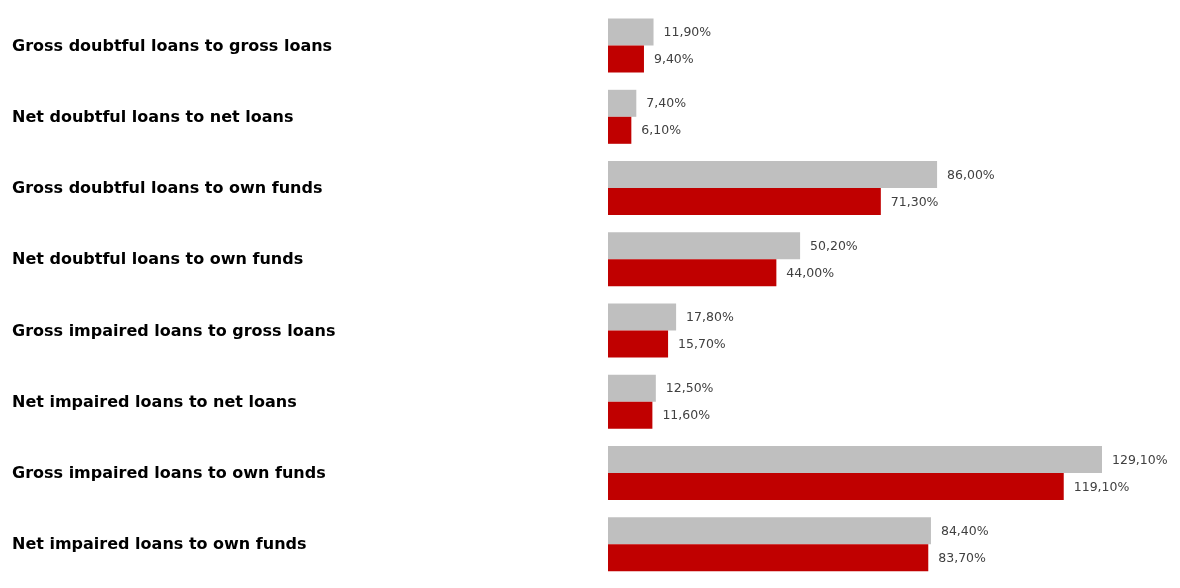  I want to click on data-label: 129,10%, so click(1140, 459).